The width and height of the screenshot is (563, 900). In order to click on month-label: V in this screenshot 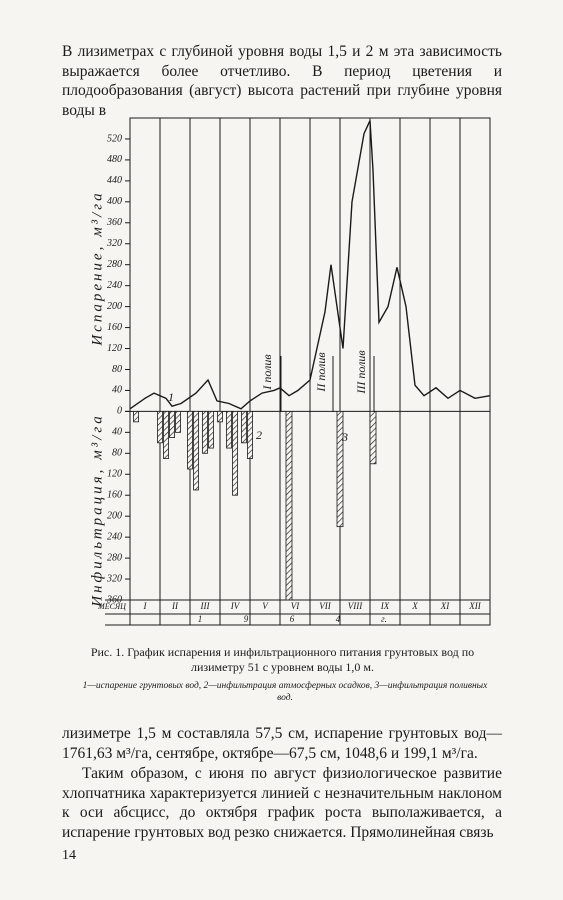, I will do `click(265, 606)`.